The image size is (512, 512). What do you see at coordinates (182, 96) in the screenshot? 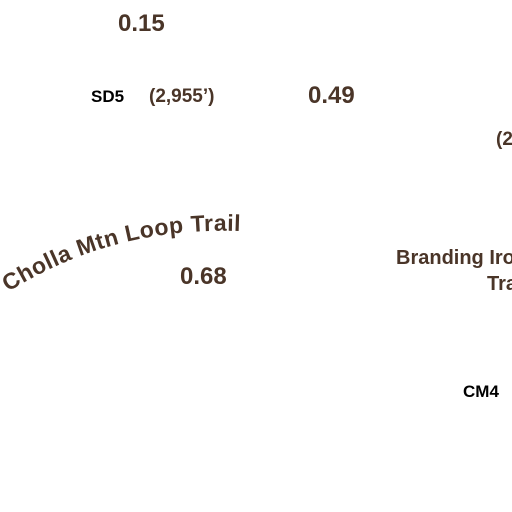
I see `elevation-label-sd5: (2,955’)` at bounding box center [182, 96].